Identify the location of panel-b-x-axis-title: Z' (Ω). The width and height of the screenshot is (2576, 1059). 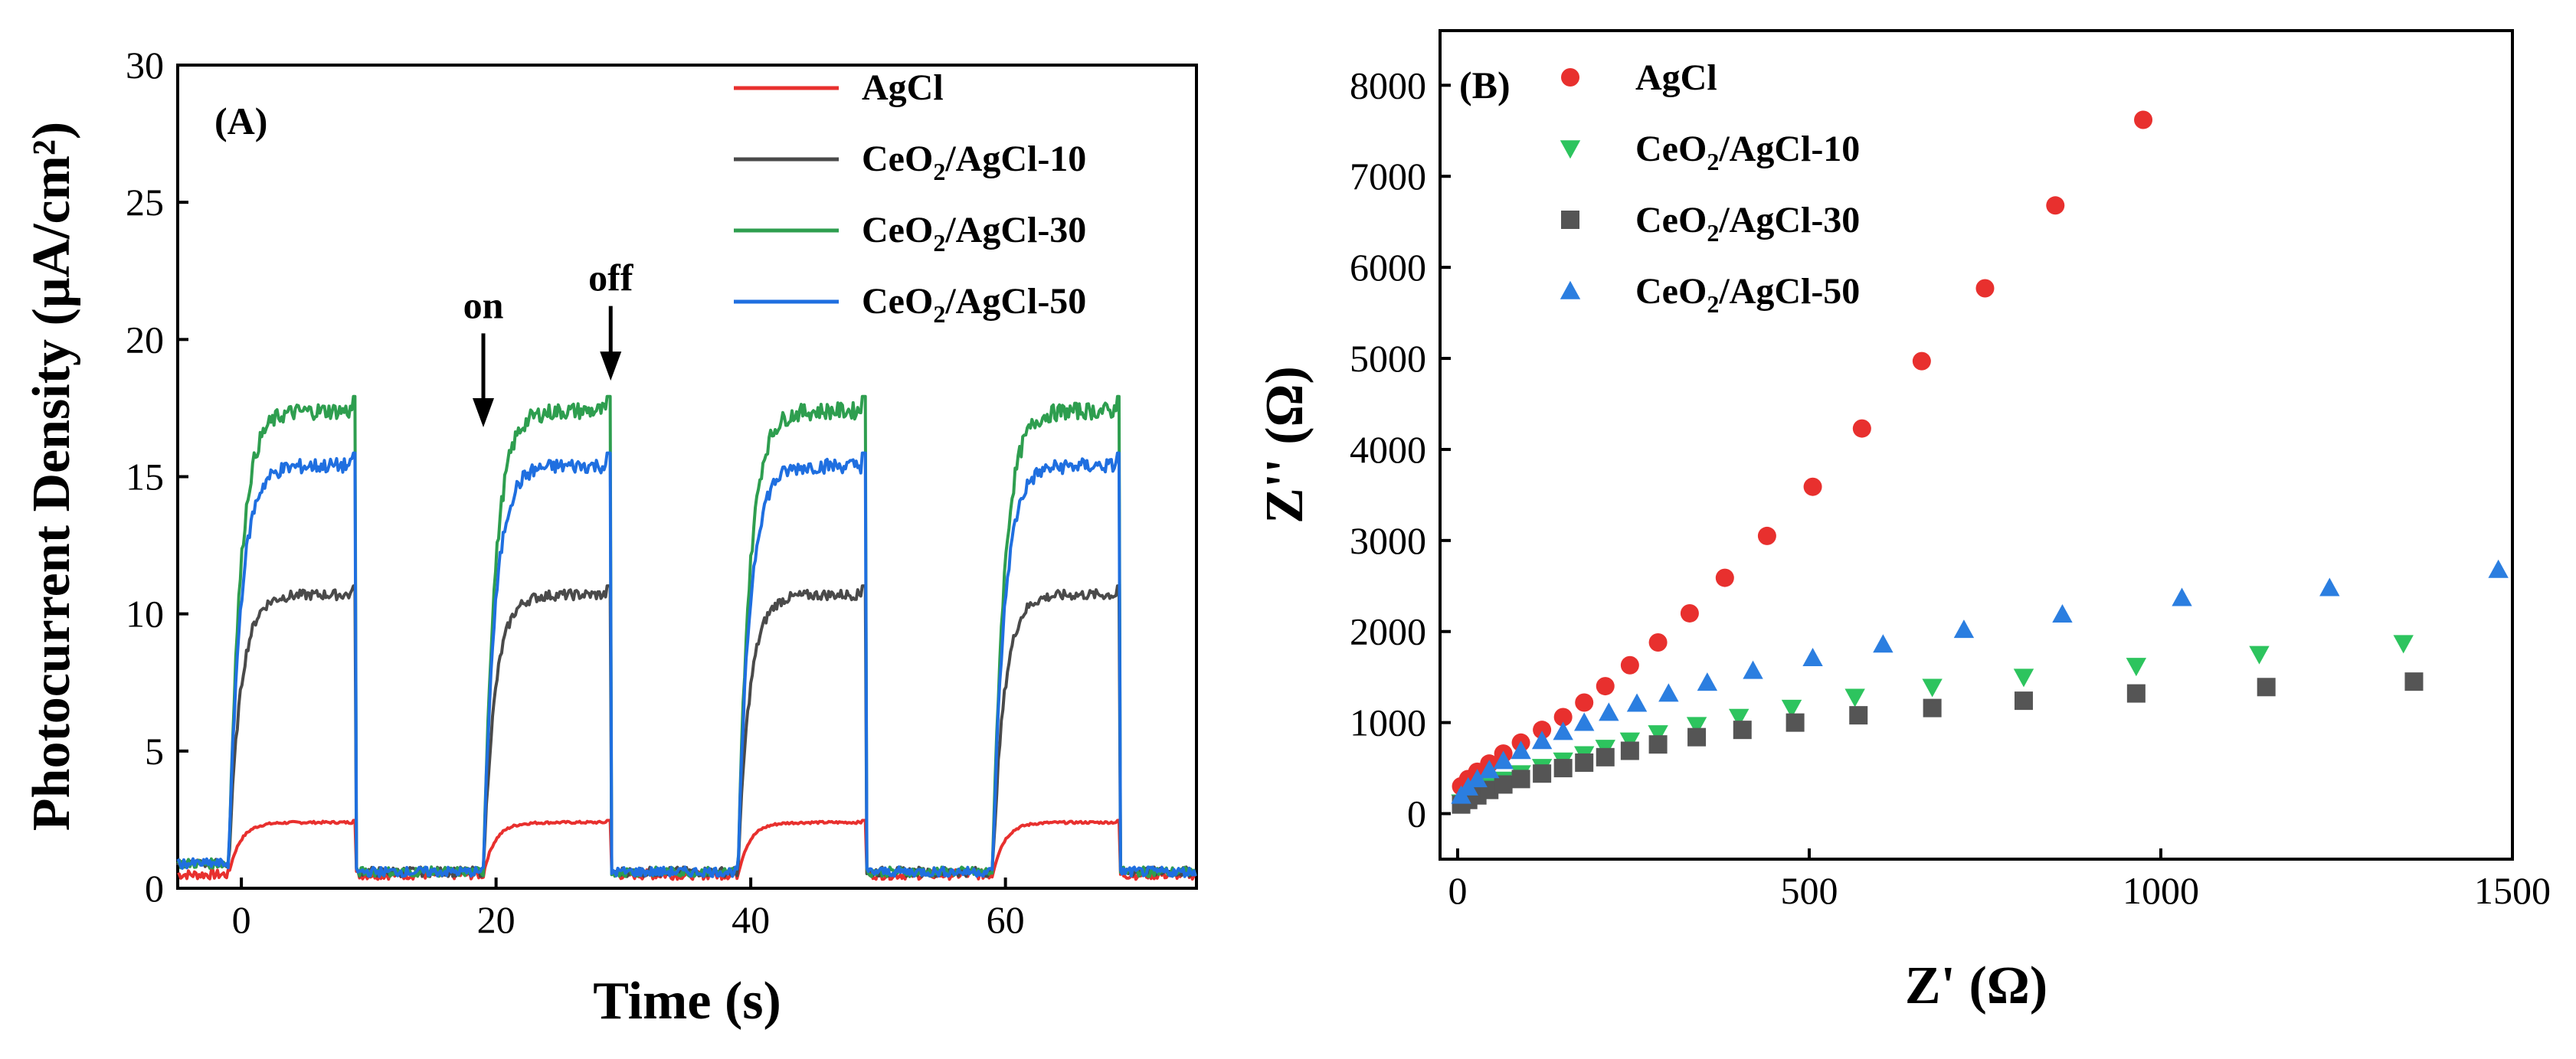
(1976, 985).